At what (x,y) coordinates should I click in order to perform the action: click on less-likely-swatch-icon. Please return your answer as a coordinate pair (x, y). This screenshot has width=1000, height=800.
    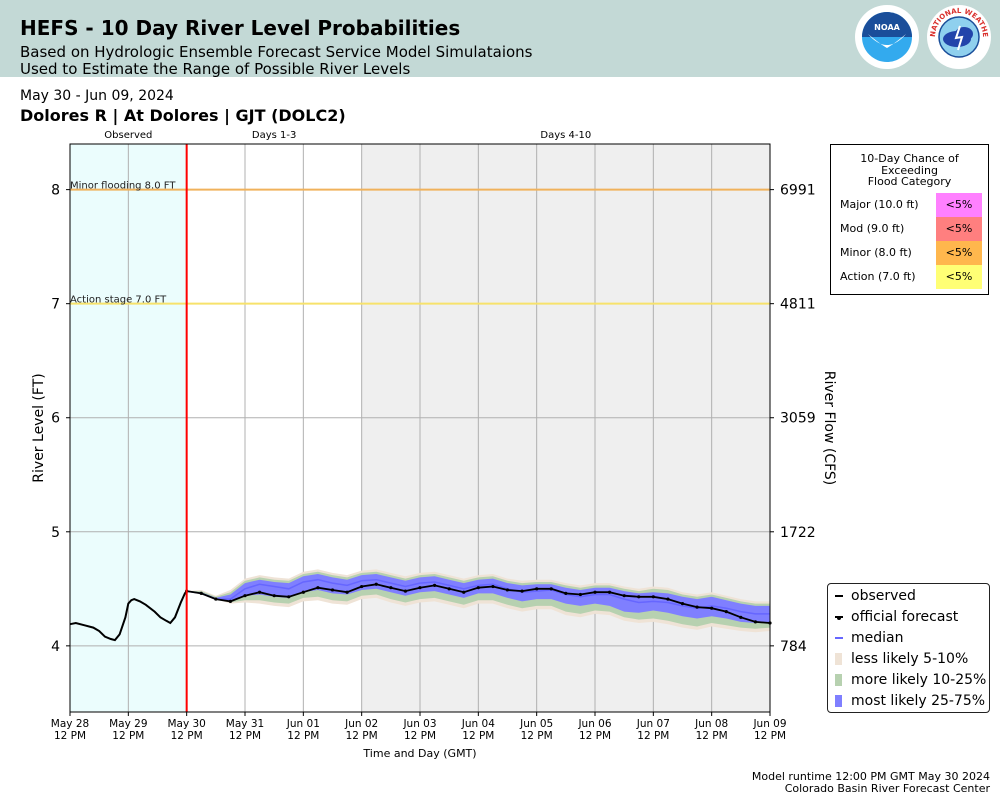
    Looking at the image, I should click on (838, 659).